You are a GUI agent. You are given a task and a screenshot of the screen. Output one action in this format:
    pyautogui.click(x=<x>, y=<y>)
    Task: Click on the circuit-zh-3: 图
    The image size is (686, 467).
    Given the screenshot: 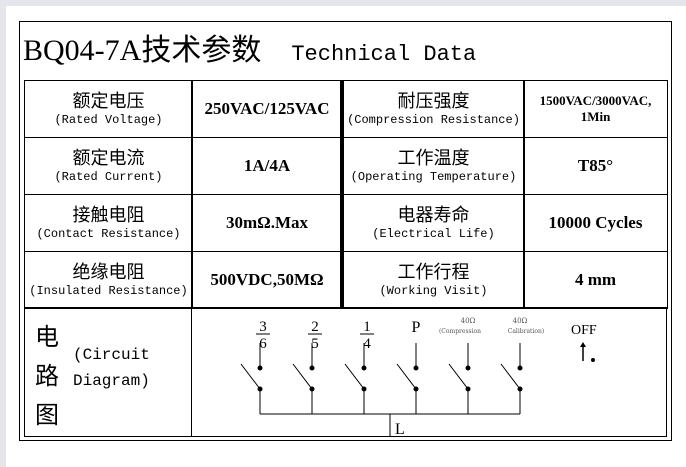 What is the action you would take?
    pyautogui.click(x=47, y=415)
    